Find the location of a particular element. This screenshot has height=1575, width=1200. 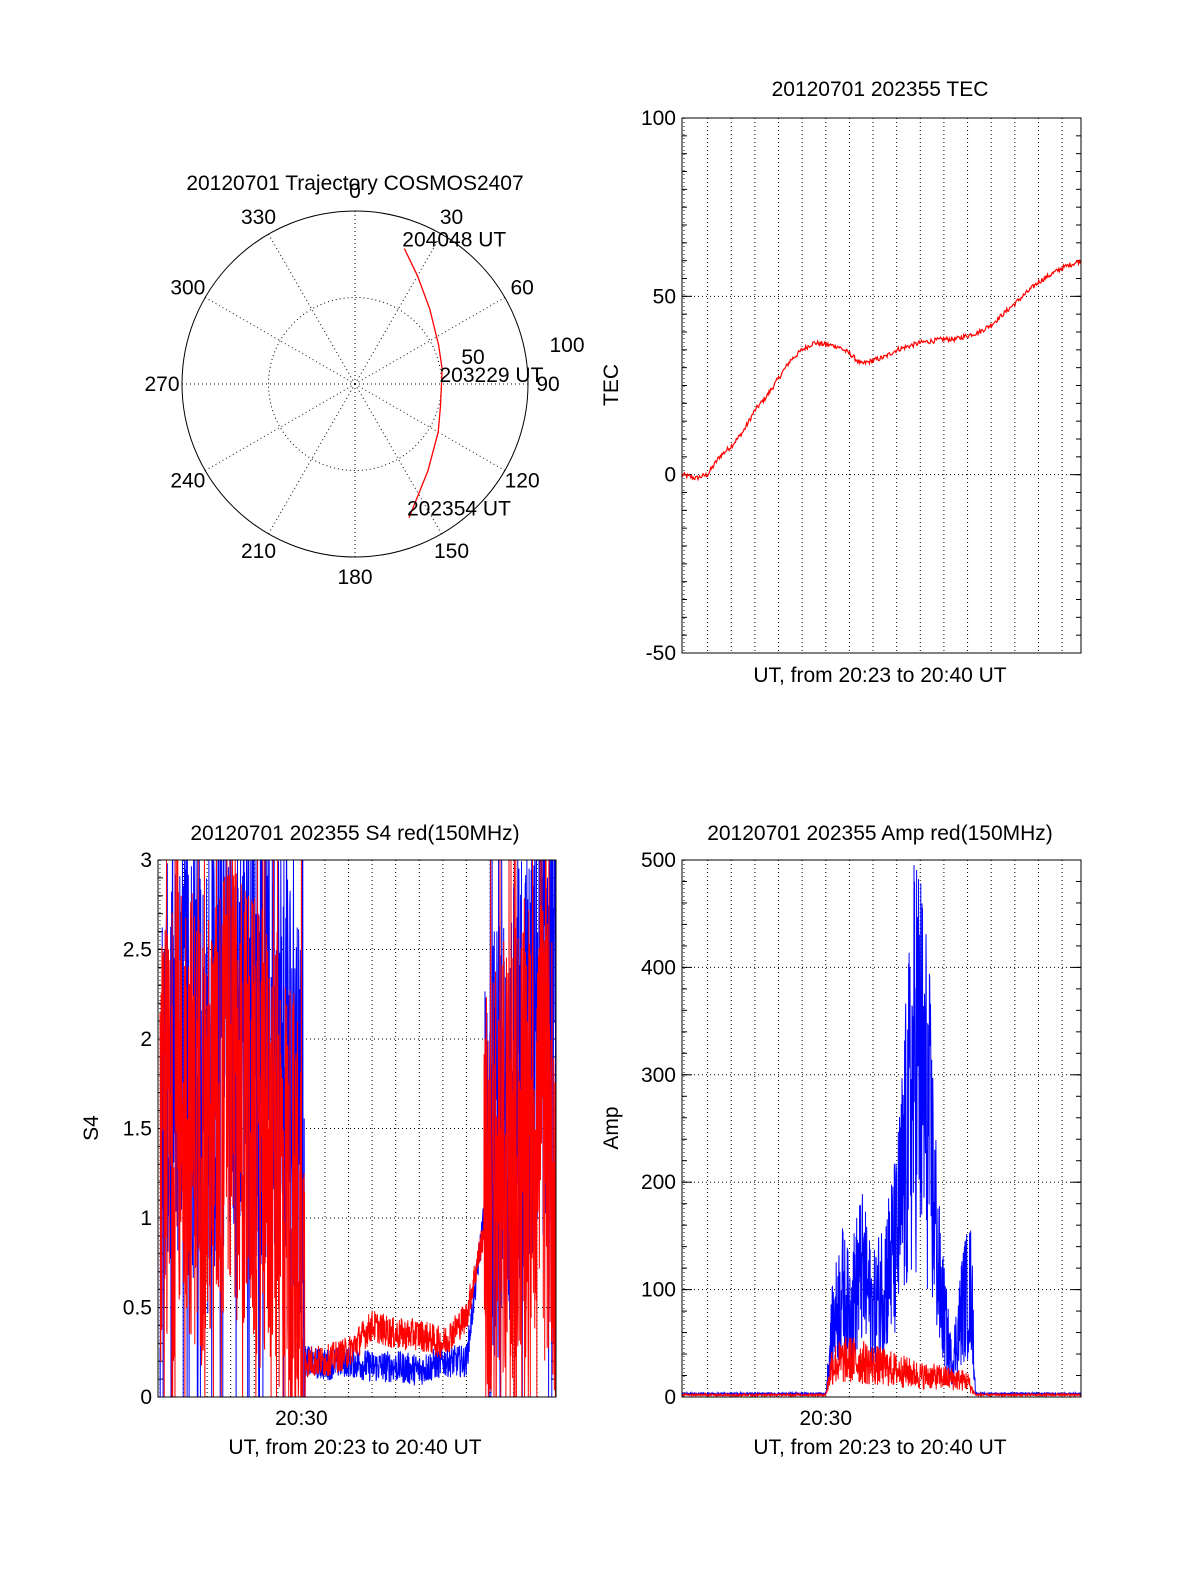

polar-angle-label: 0 is located at coordinates (355, 191).